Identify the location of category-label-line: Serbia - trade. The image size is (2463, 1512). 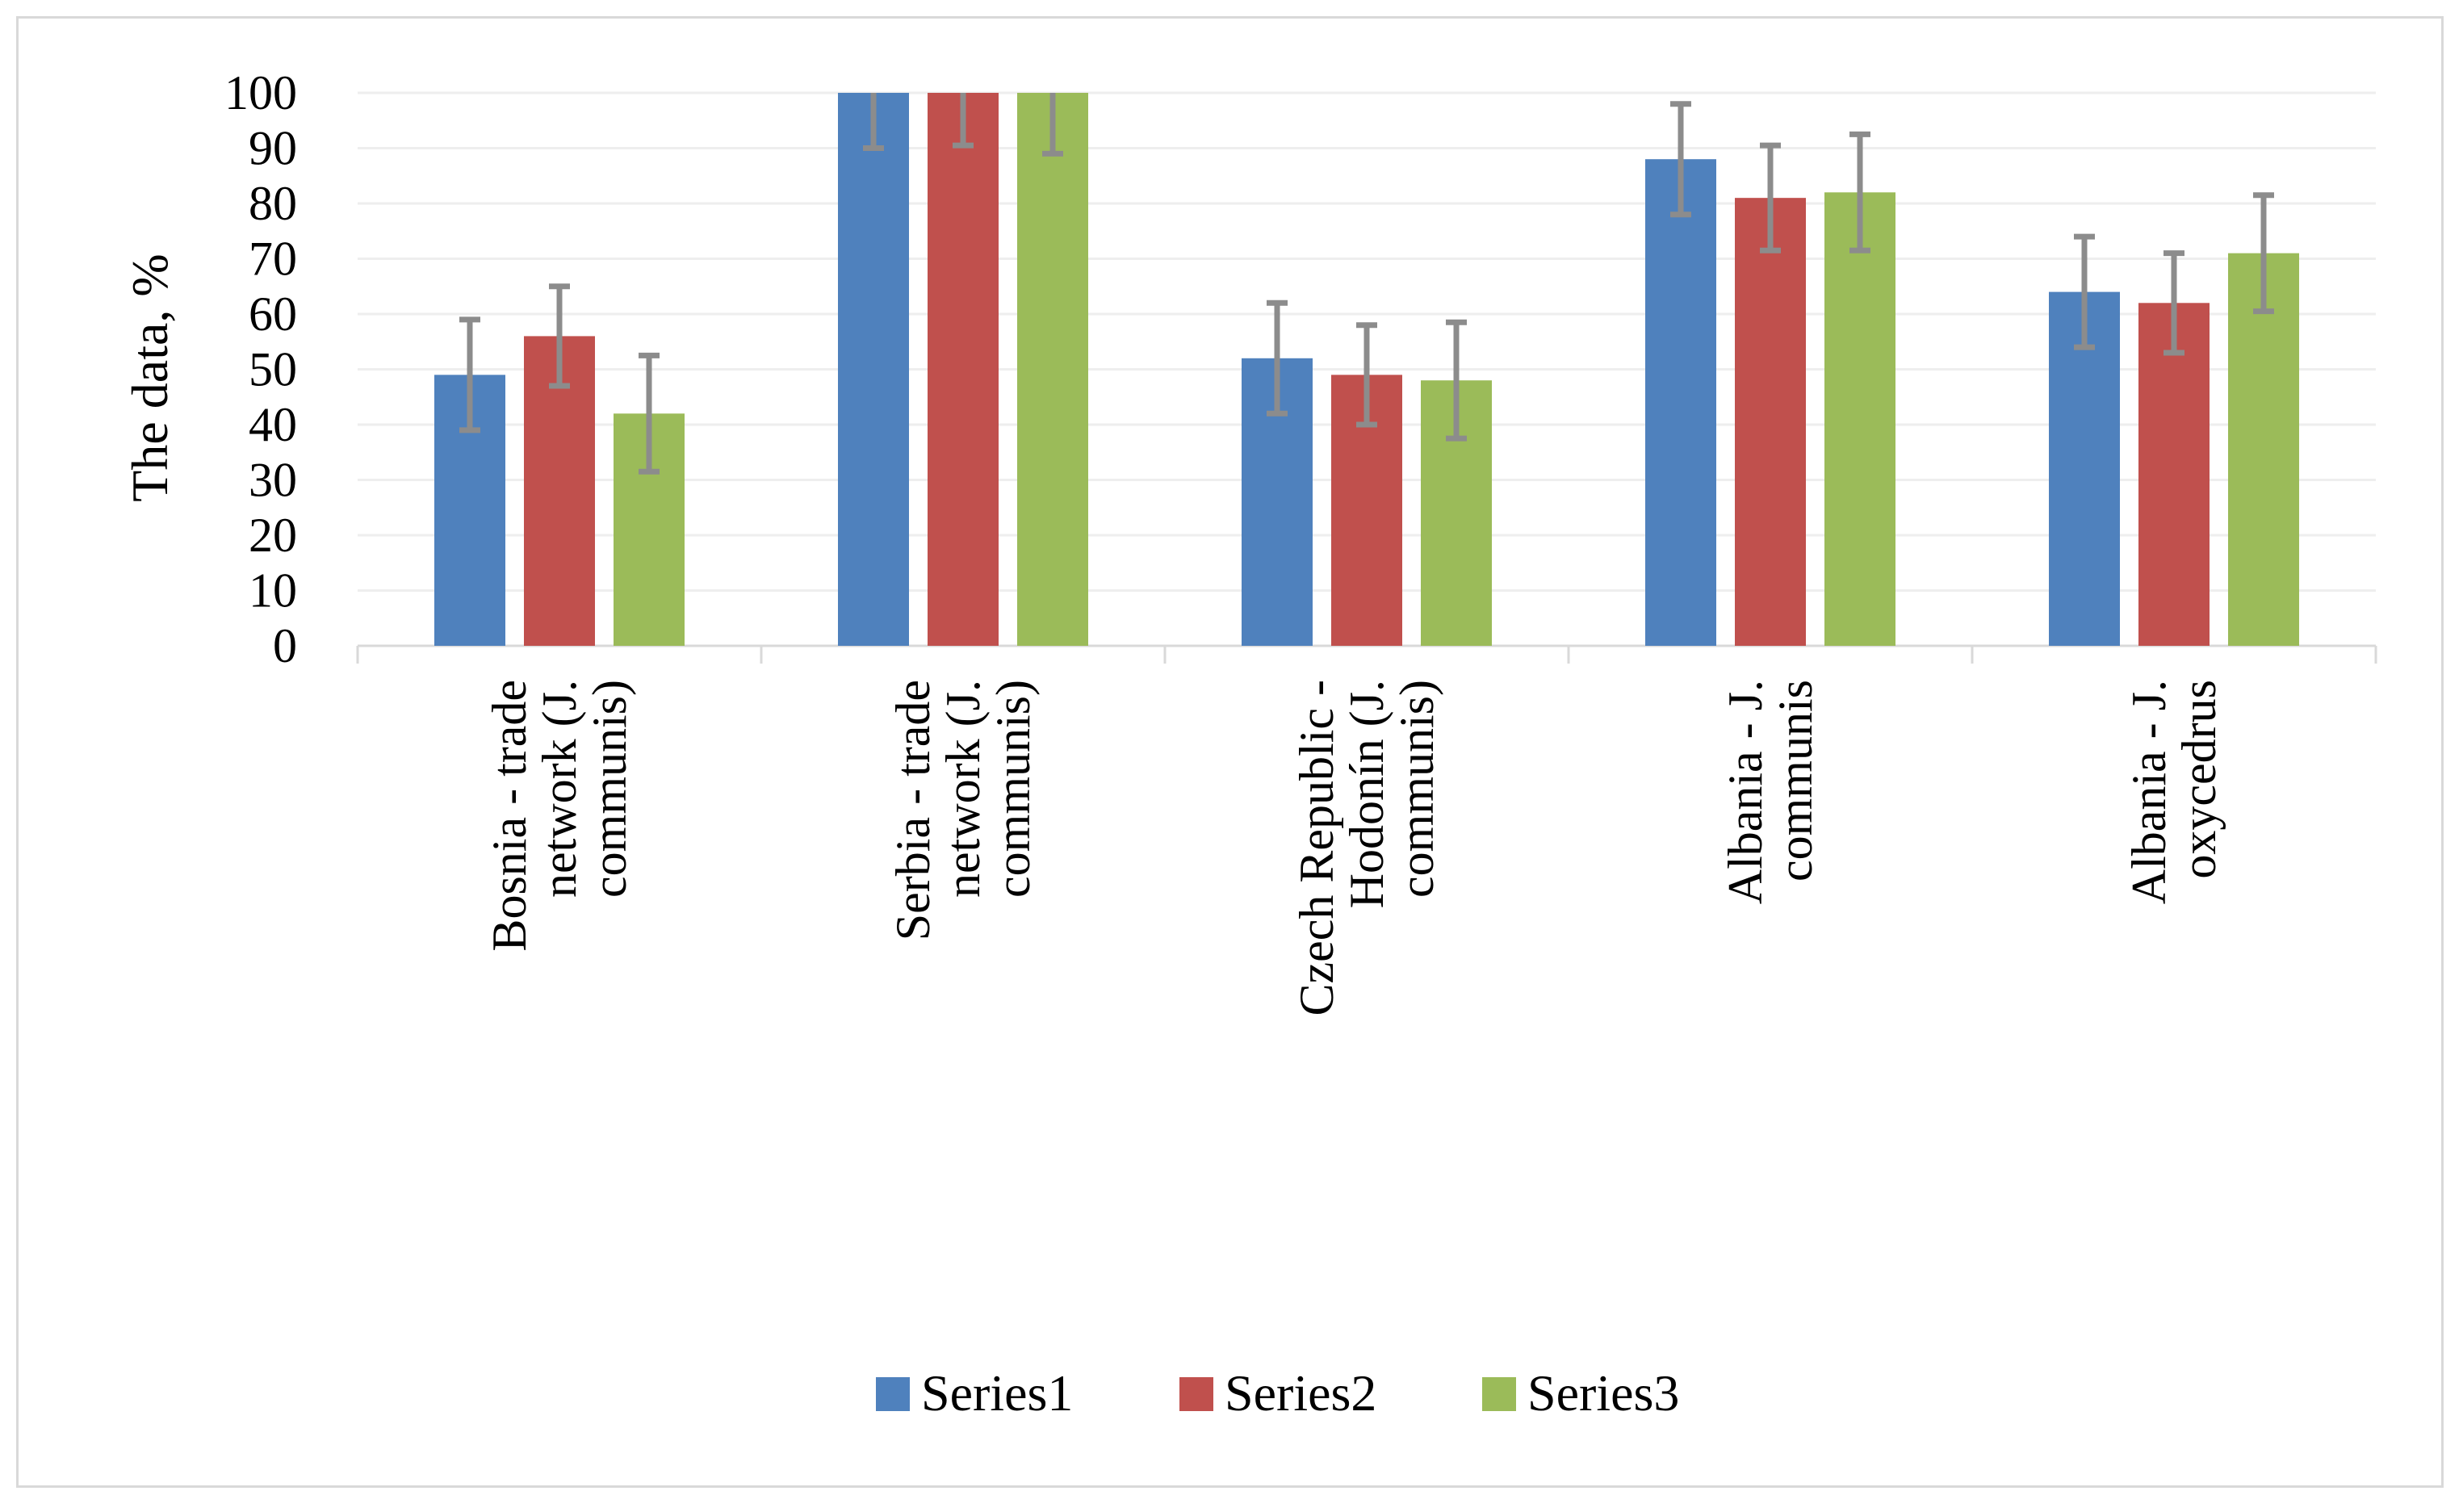
(913, 810).